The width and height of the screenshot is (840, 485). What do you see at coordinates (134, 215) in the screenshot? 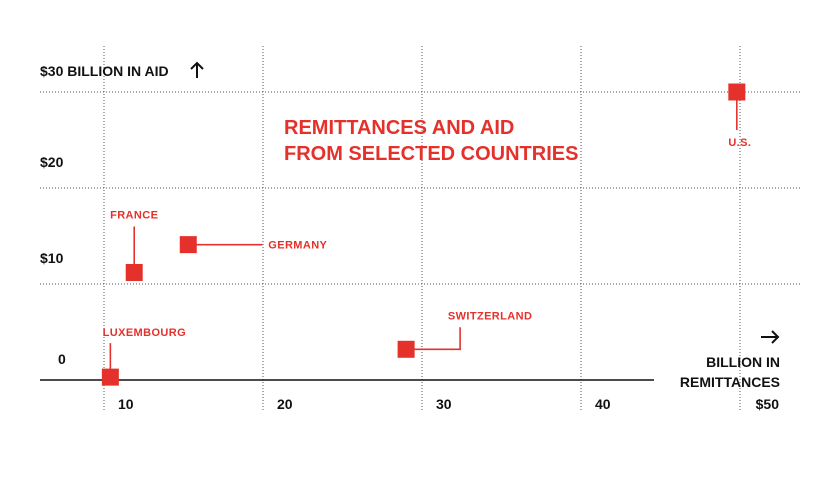
I see `point-label: FRANCE` at bounding box center [134, 215].